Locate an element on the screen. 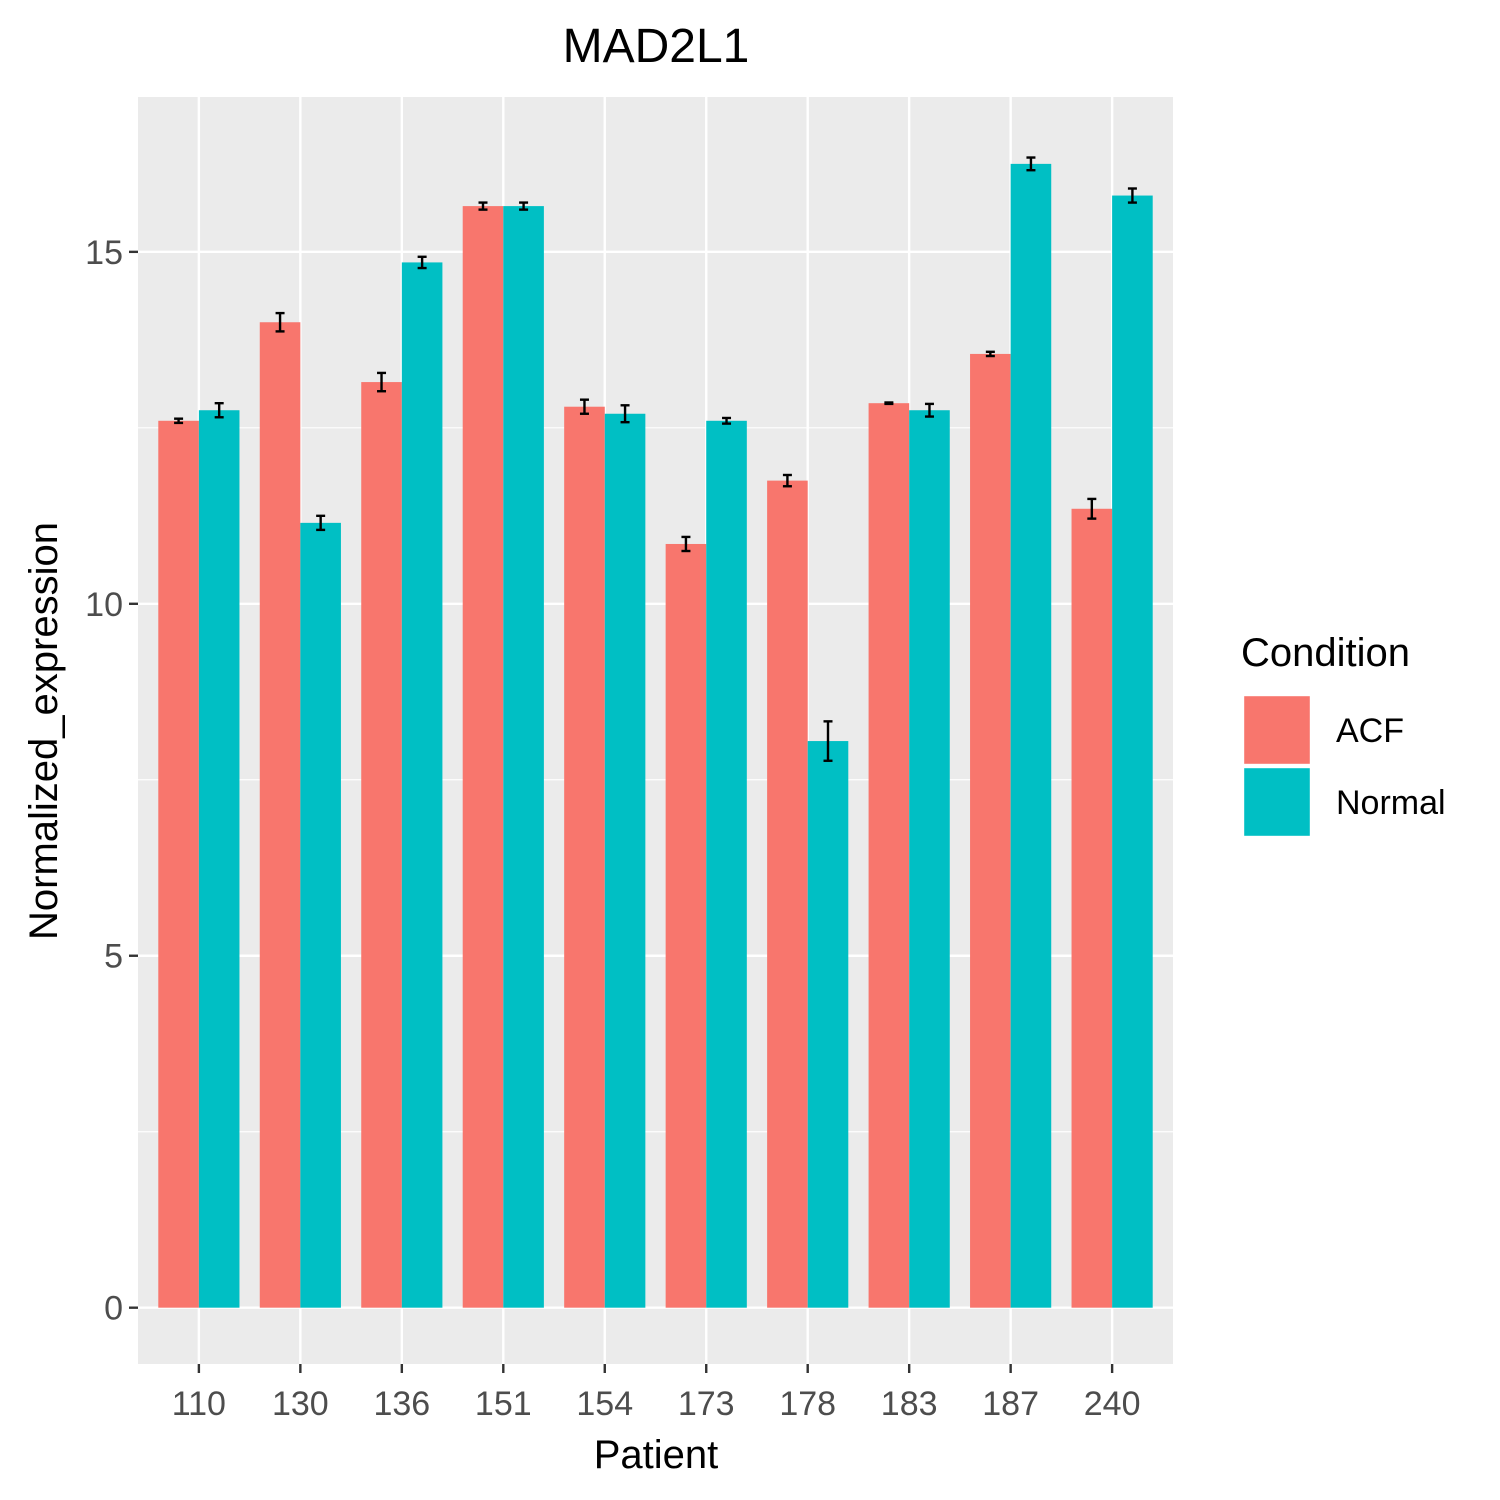  x-tick-label: 173 is located at coordinates (706, 1404).